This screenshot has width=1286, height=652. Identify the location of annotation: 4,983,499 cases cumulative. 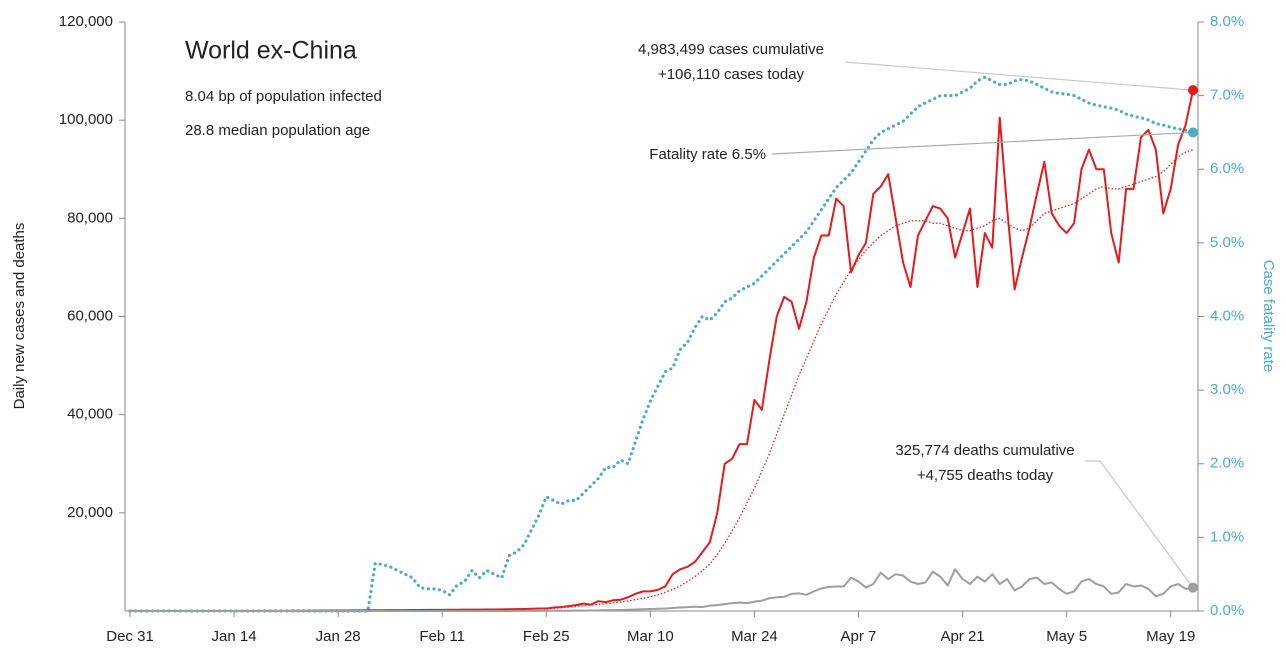
(731, 49).